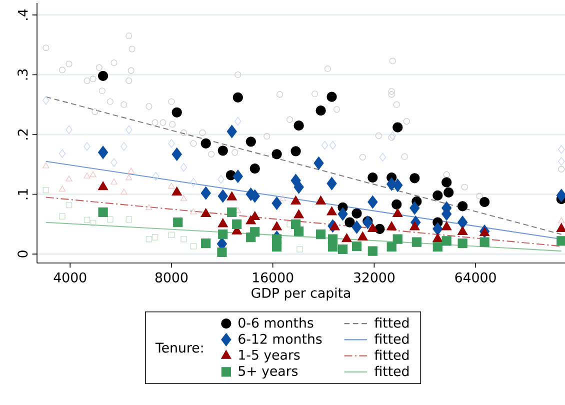 This screenshot has height=405, width=565. I want to click on y-tick-label: .1, so click(23, 194).